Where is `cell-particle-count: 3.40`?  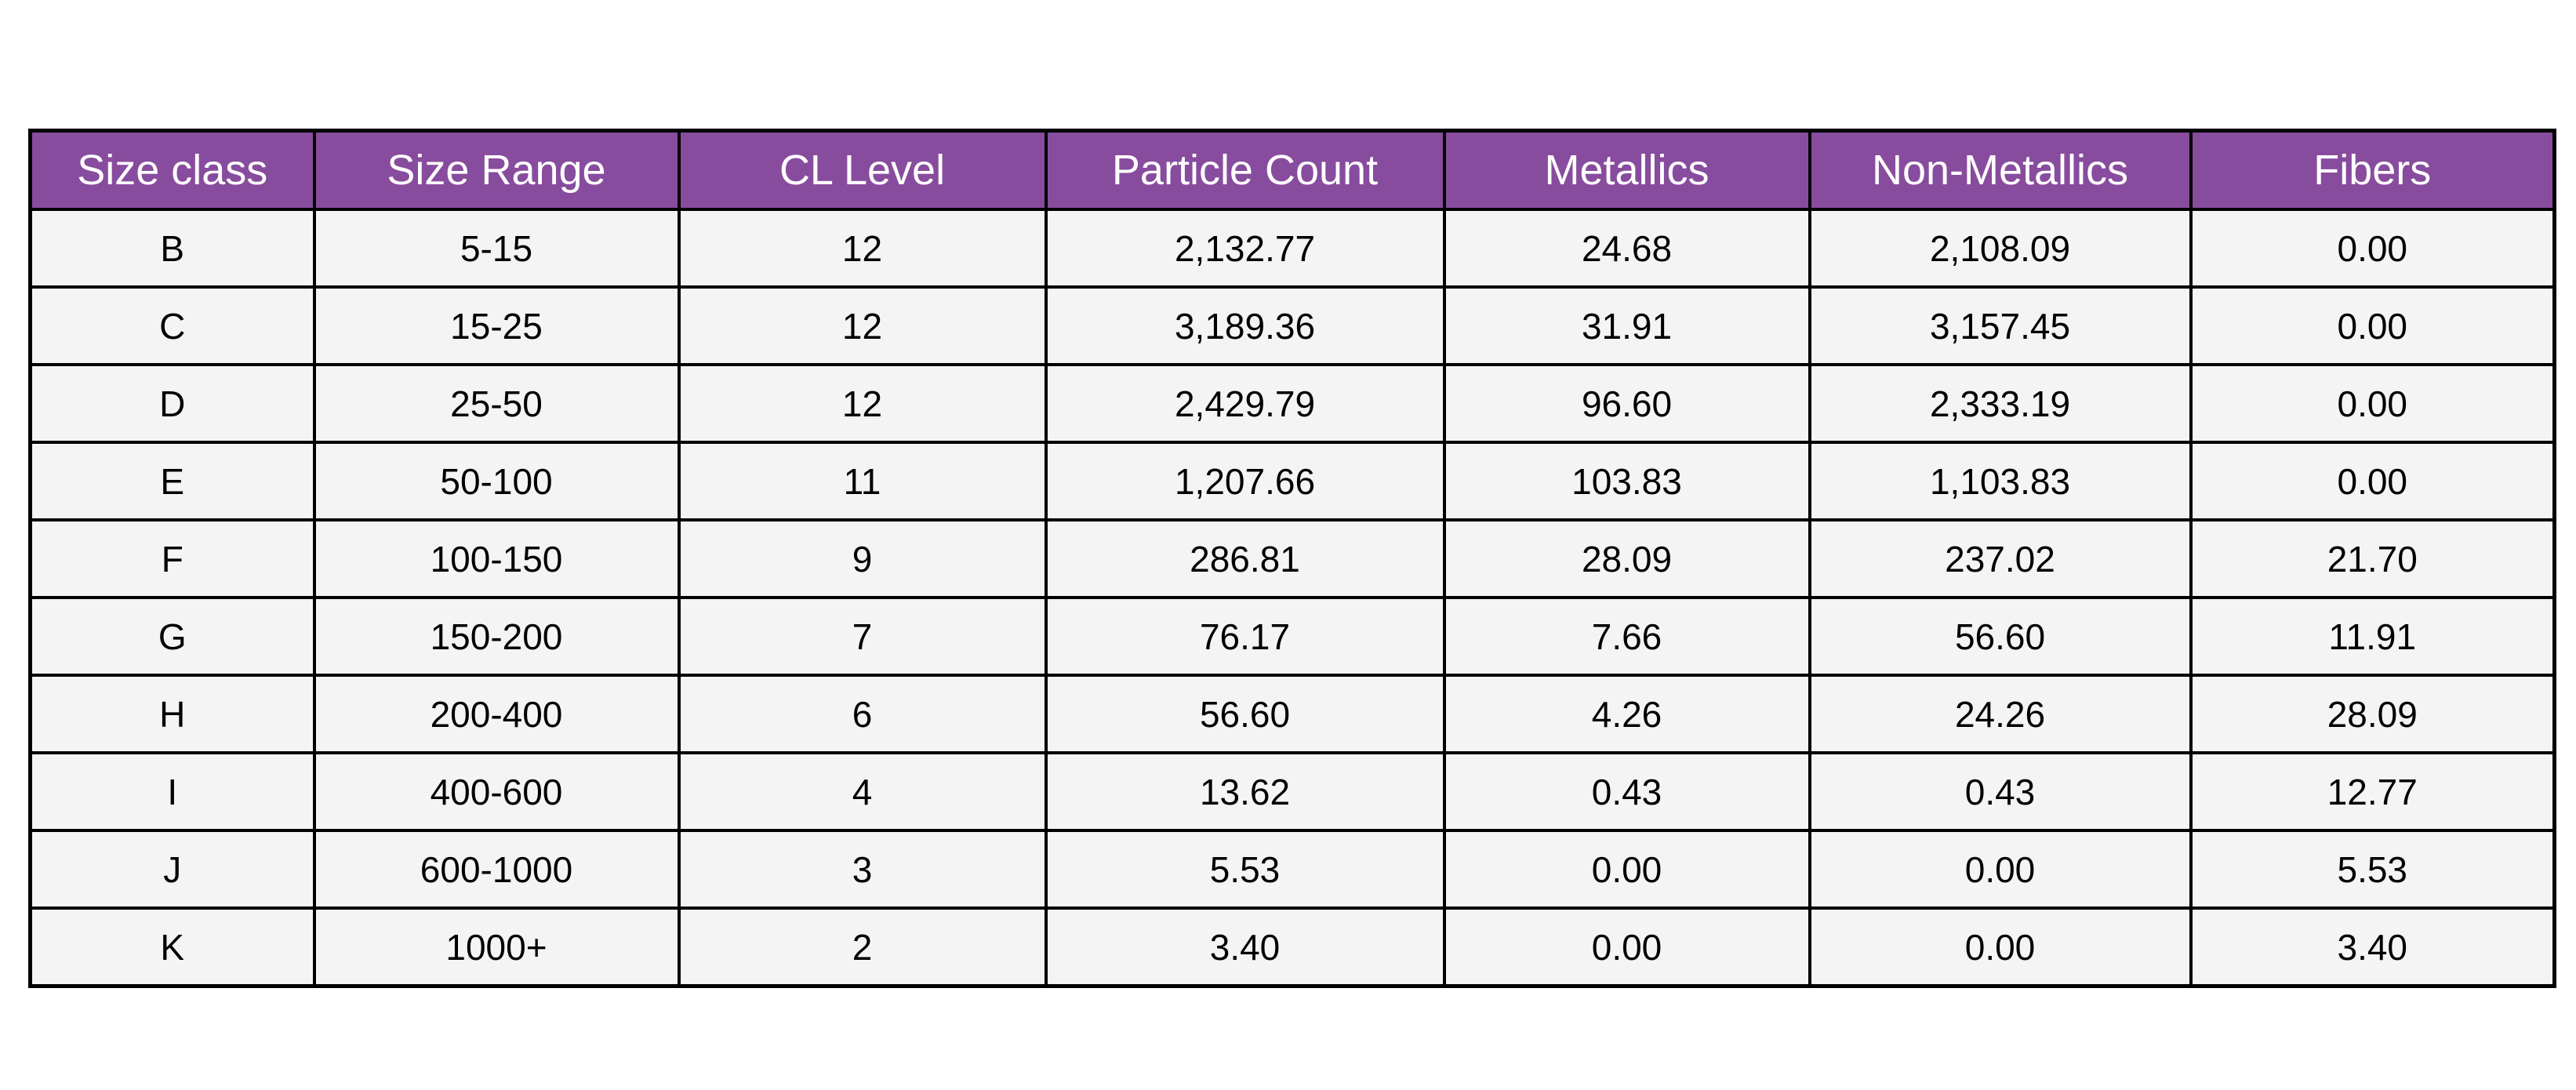
cell-particle-count: 3.40 is located at coordinates (1245, 947).